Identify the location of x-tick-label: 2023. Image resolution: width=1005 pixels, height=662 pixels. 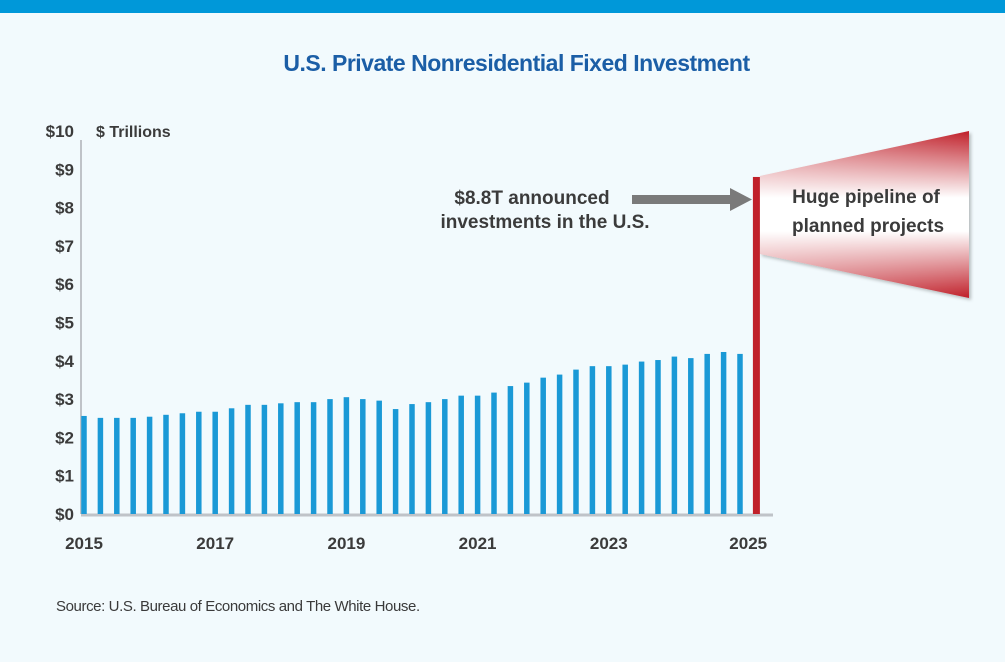
(609, 543).